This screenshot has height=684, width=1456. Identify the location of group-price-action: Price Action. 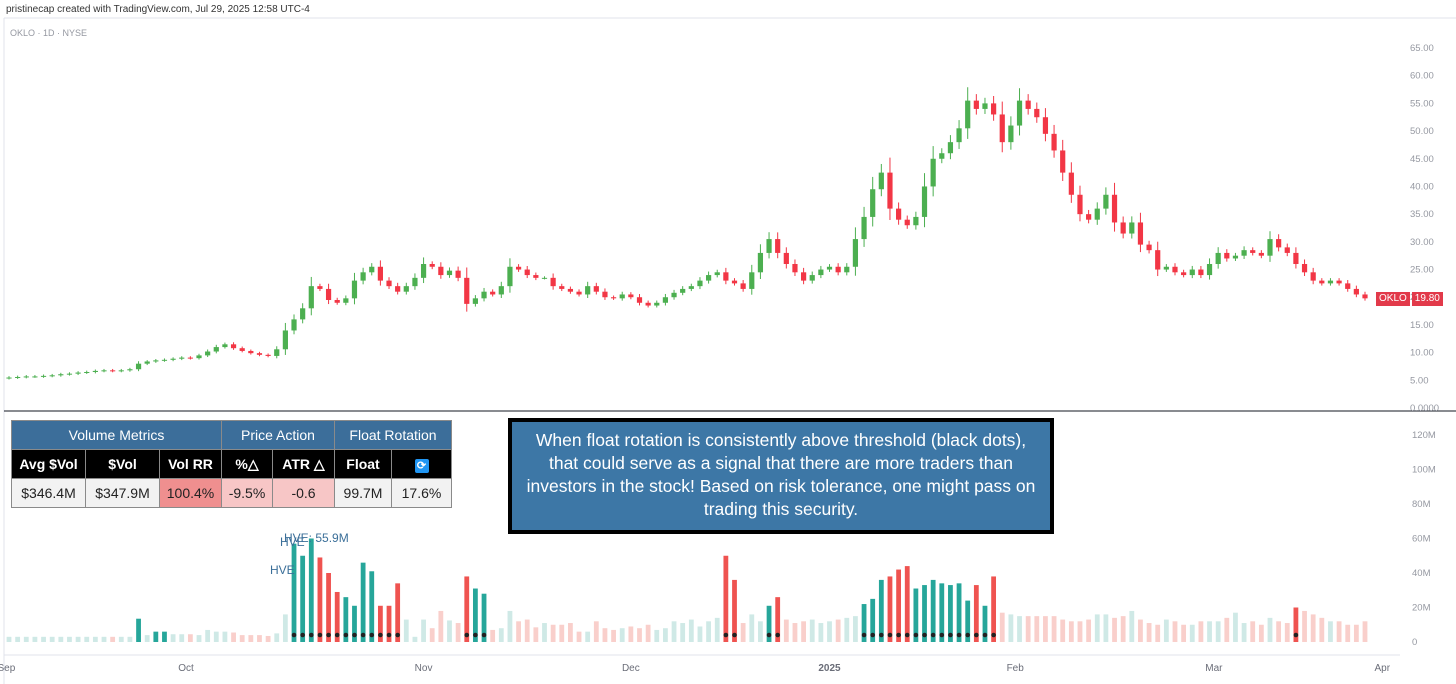
(278, 435).